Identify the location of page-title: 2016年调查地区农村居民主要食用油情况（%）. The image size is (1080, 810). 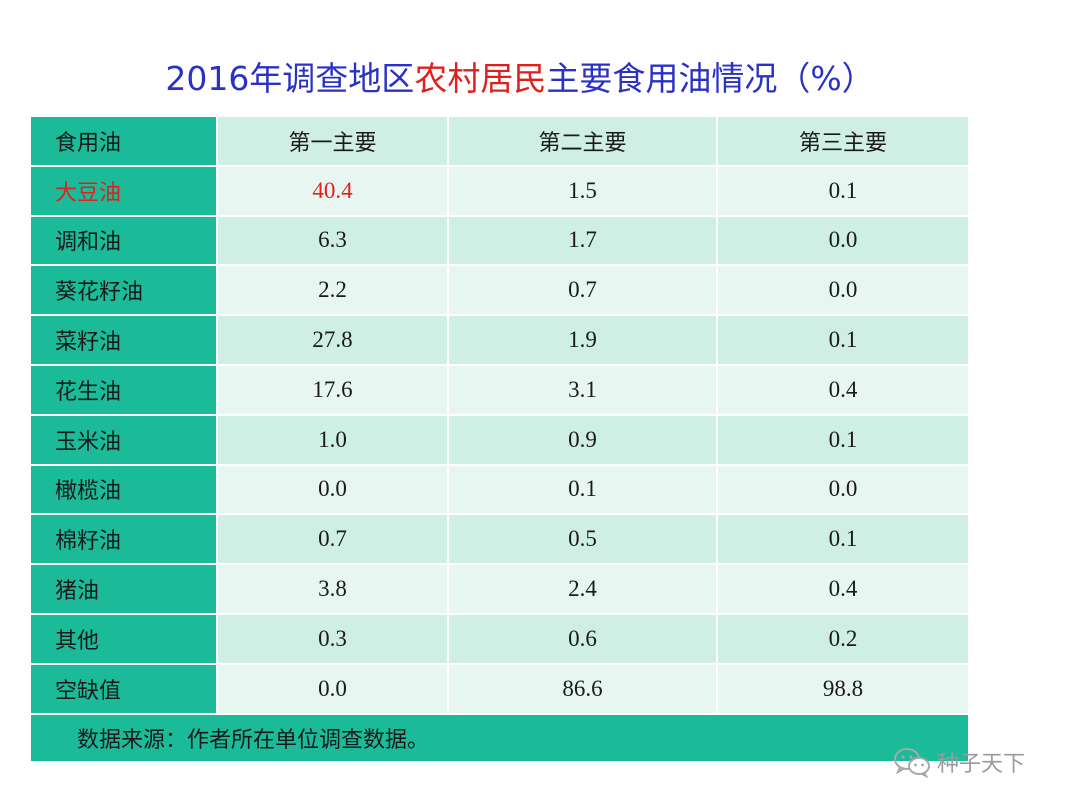
(520, 76).